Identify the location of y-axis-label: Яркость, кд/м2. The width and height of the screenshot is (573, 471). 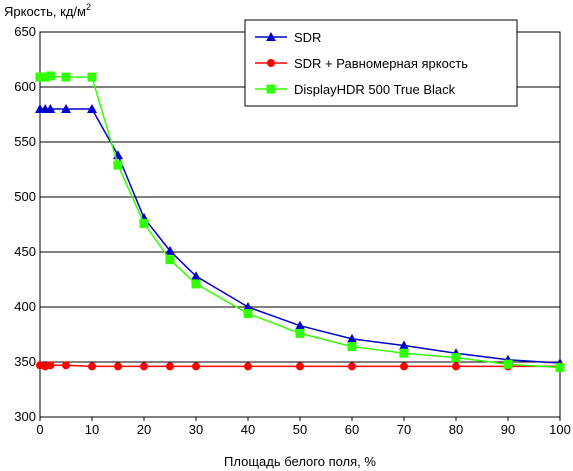
(47, 10).